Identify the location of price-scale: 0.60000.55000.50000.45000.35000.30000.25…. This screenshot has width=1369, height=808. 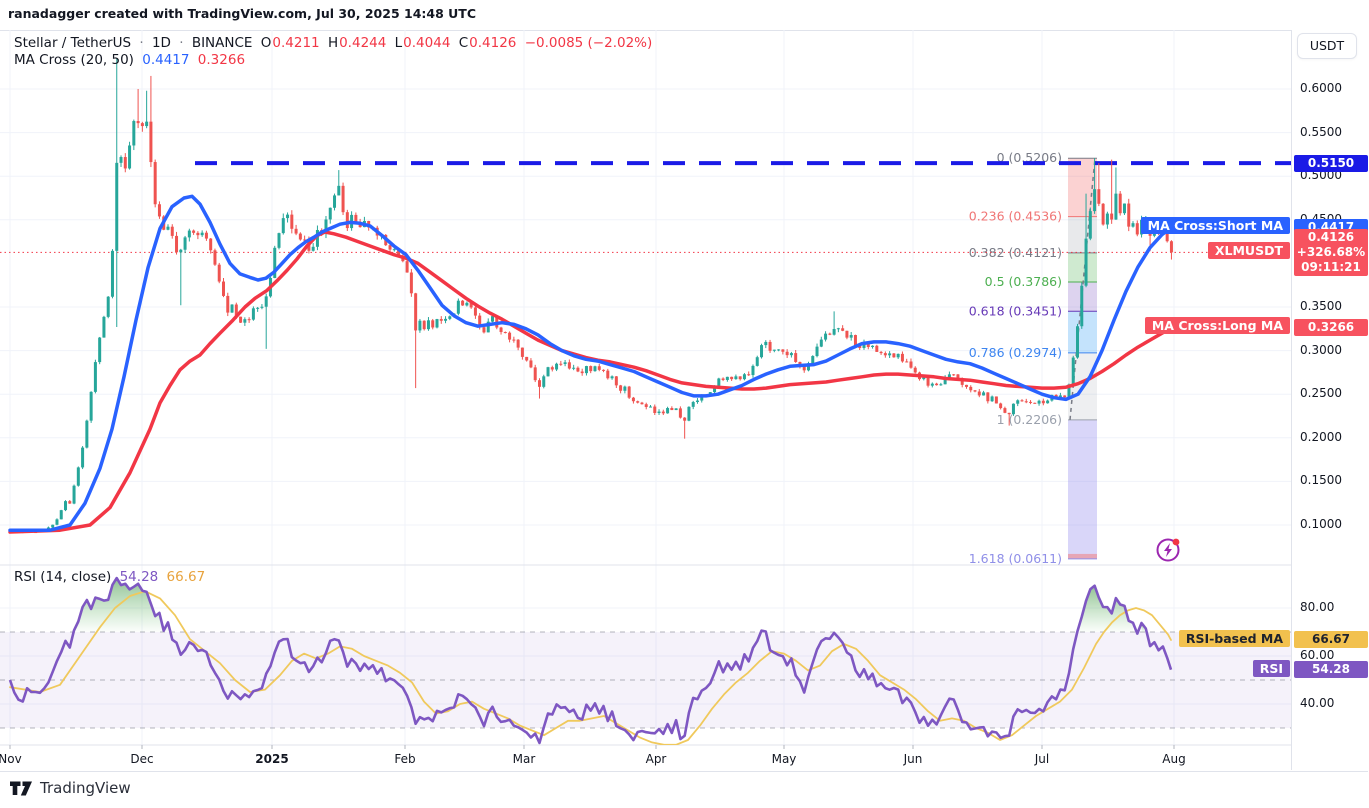
(1330, 400).